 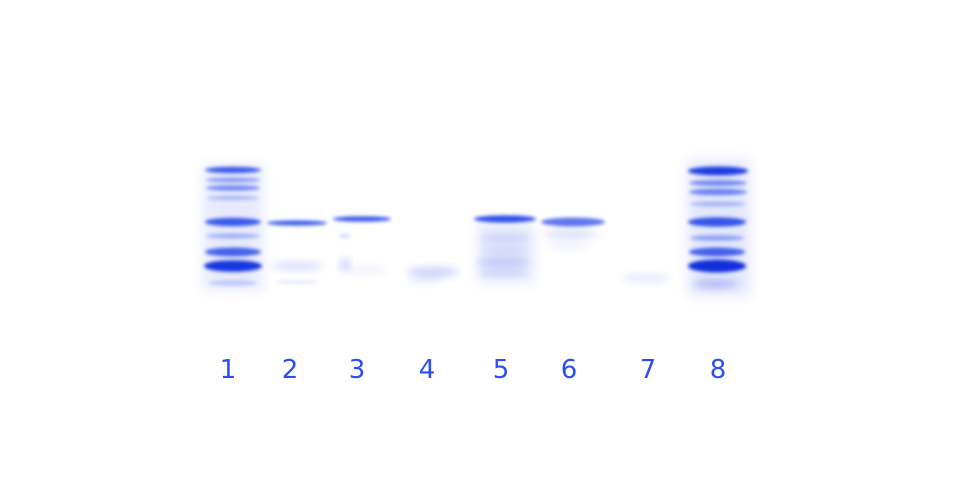 I want to click on lane-7-bands, so click(x=646, y=278).